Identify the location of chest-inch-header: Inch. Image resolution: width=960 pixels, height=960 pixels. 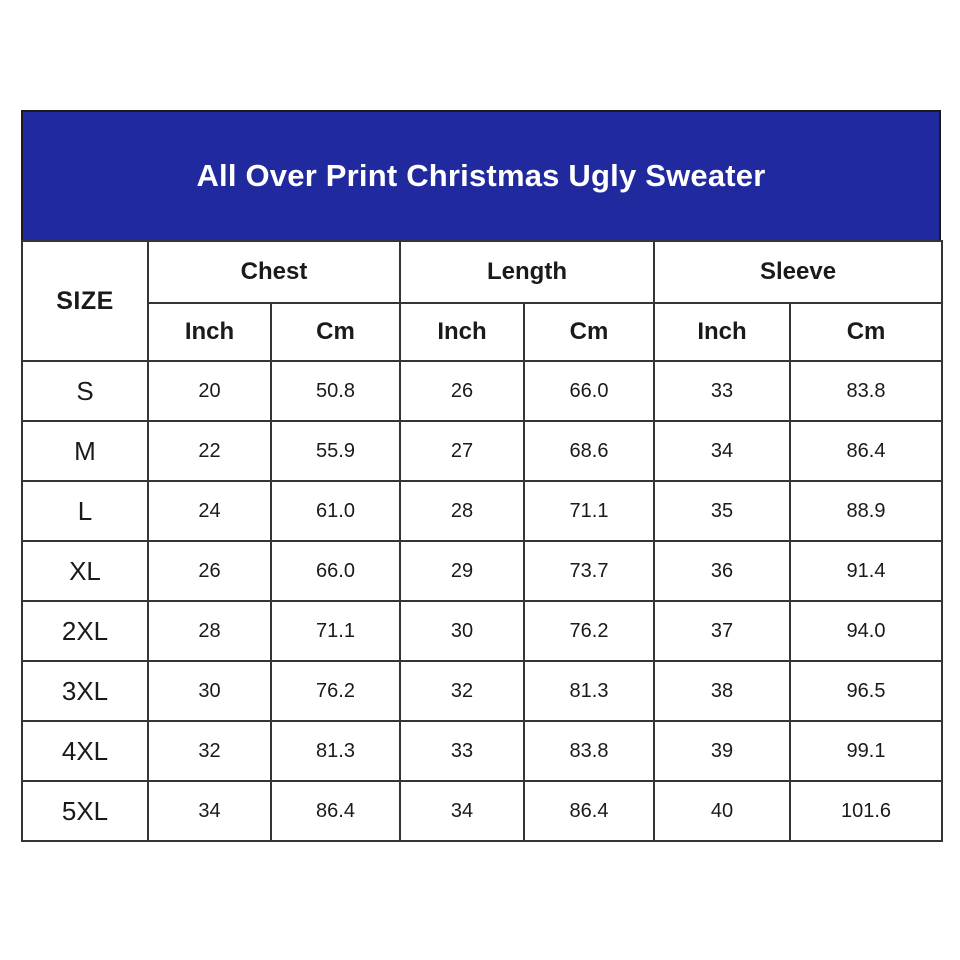
(209, 332).